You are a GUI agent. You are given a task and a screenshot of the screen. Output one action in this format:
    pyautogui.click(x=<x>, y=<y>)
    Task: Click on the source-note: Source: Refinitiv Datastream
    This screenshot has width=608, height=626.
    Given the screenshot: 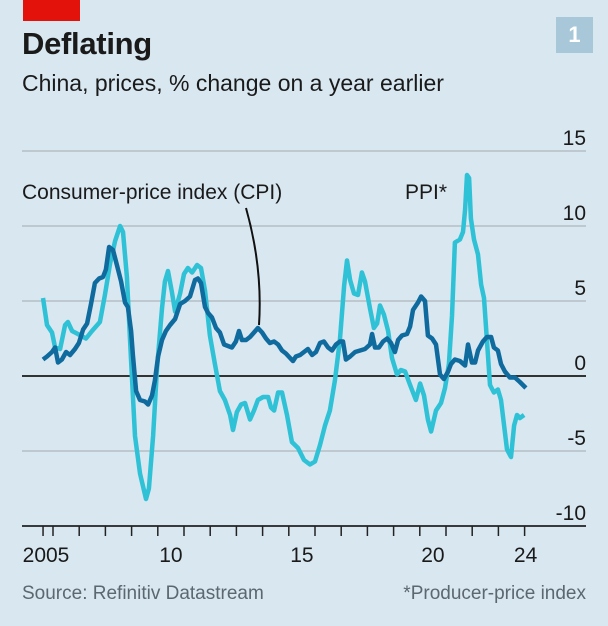 What is the action you would take?
    pyautogui.click(x=143, y=593)
    